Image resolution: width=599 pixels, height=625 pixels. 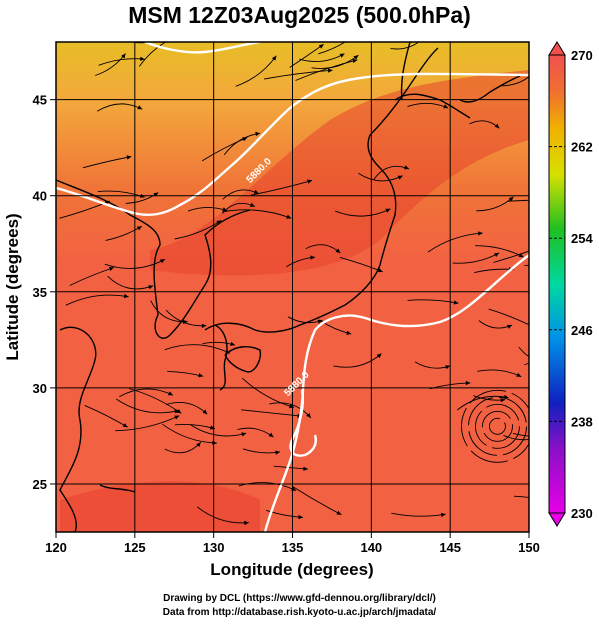 What do you see at coordinates (582, 330) in the screenshot?
I see `colorbar-tick-label: 246` at bounding box center [582, 330].